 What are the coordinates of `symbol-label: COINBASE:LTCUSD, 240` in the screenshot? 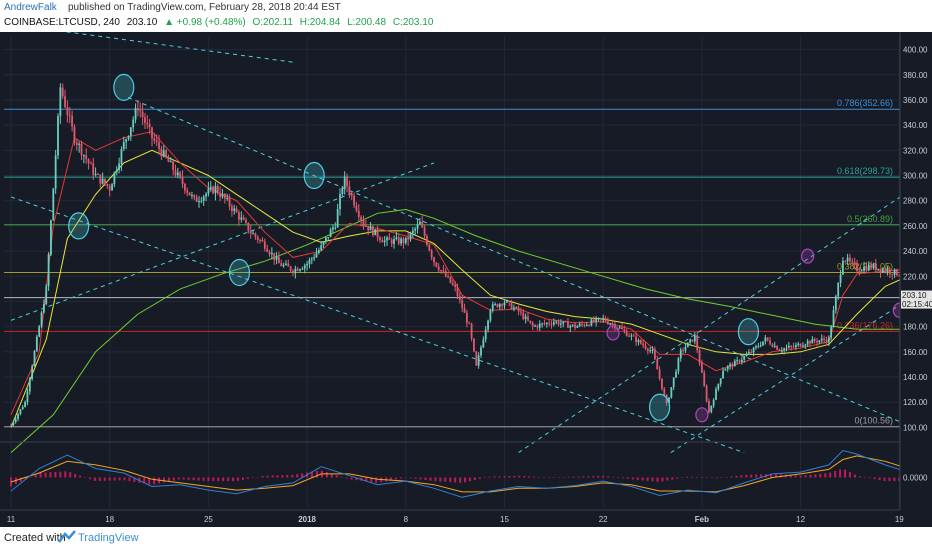 It's located at (62, 22).